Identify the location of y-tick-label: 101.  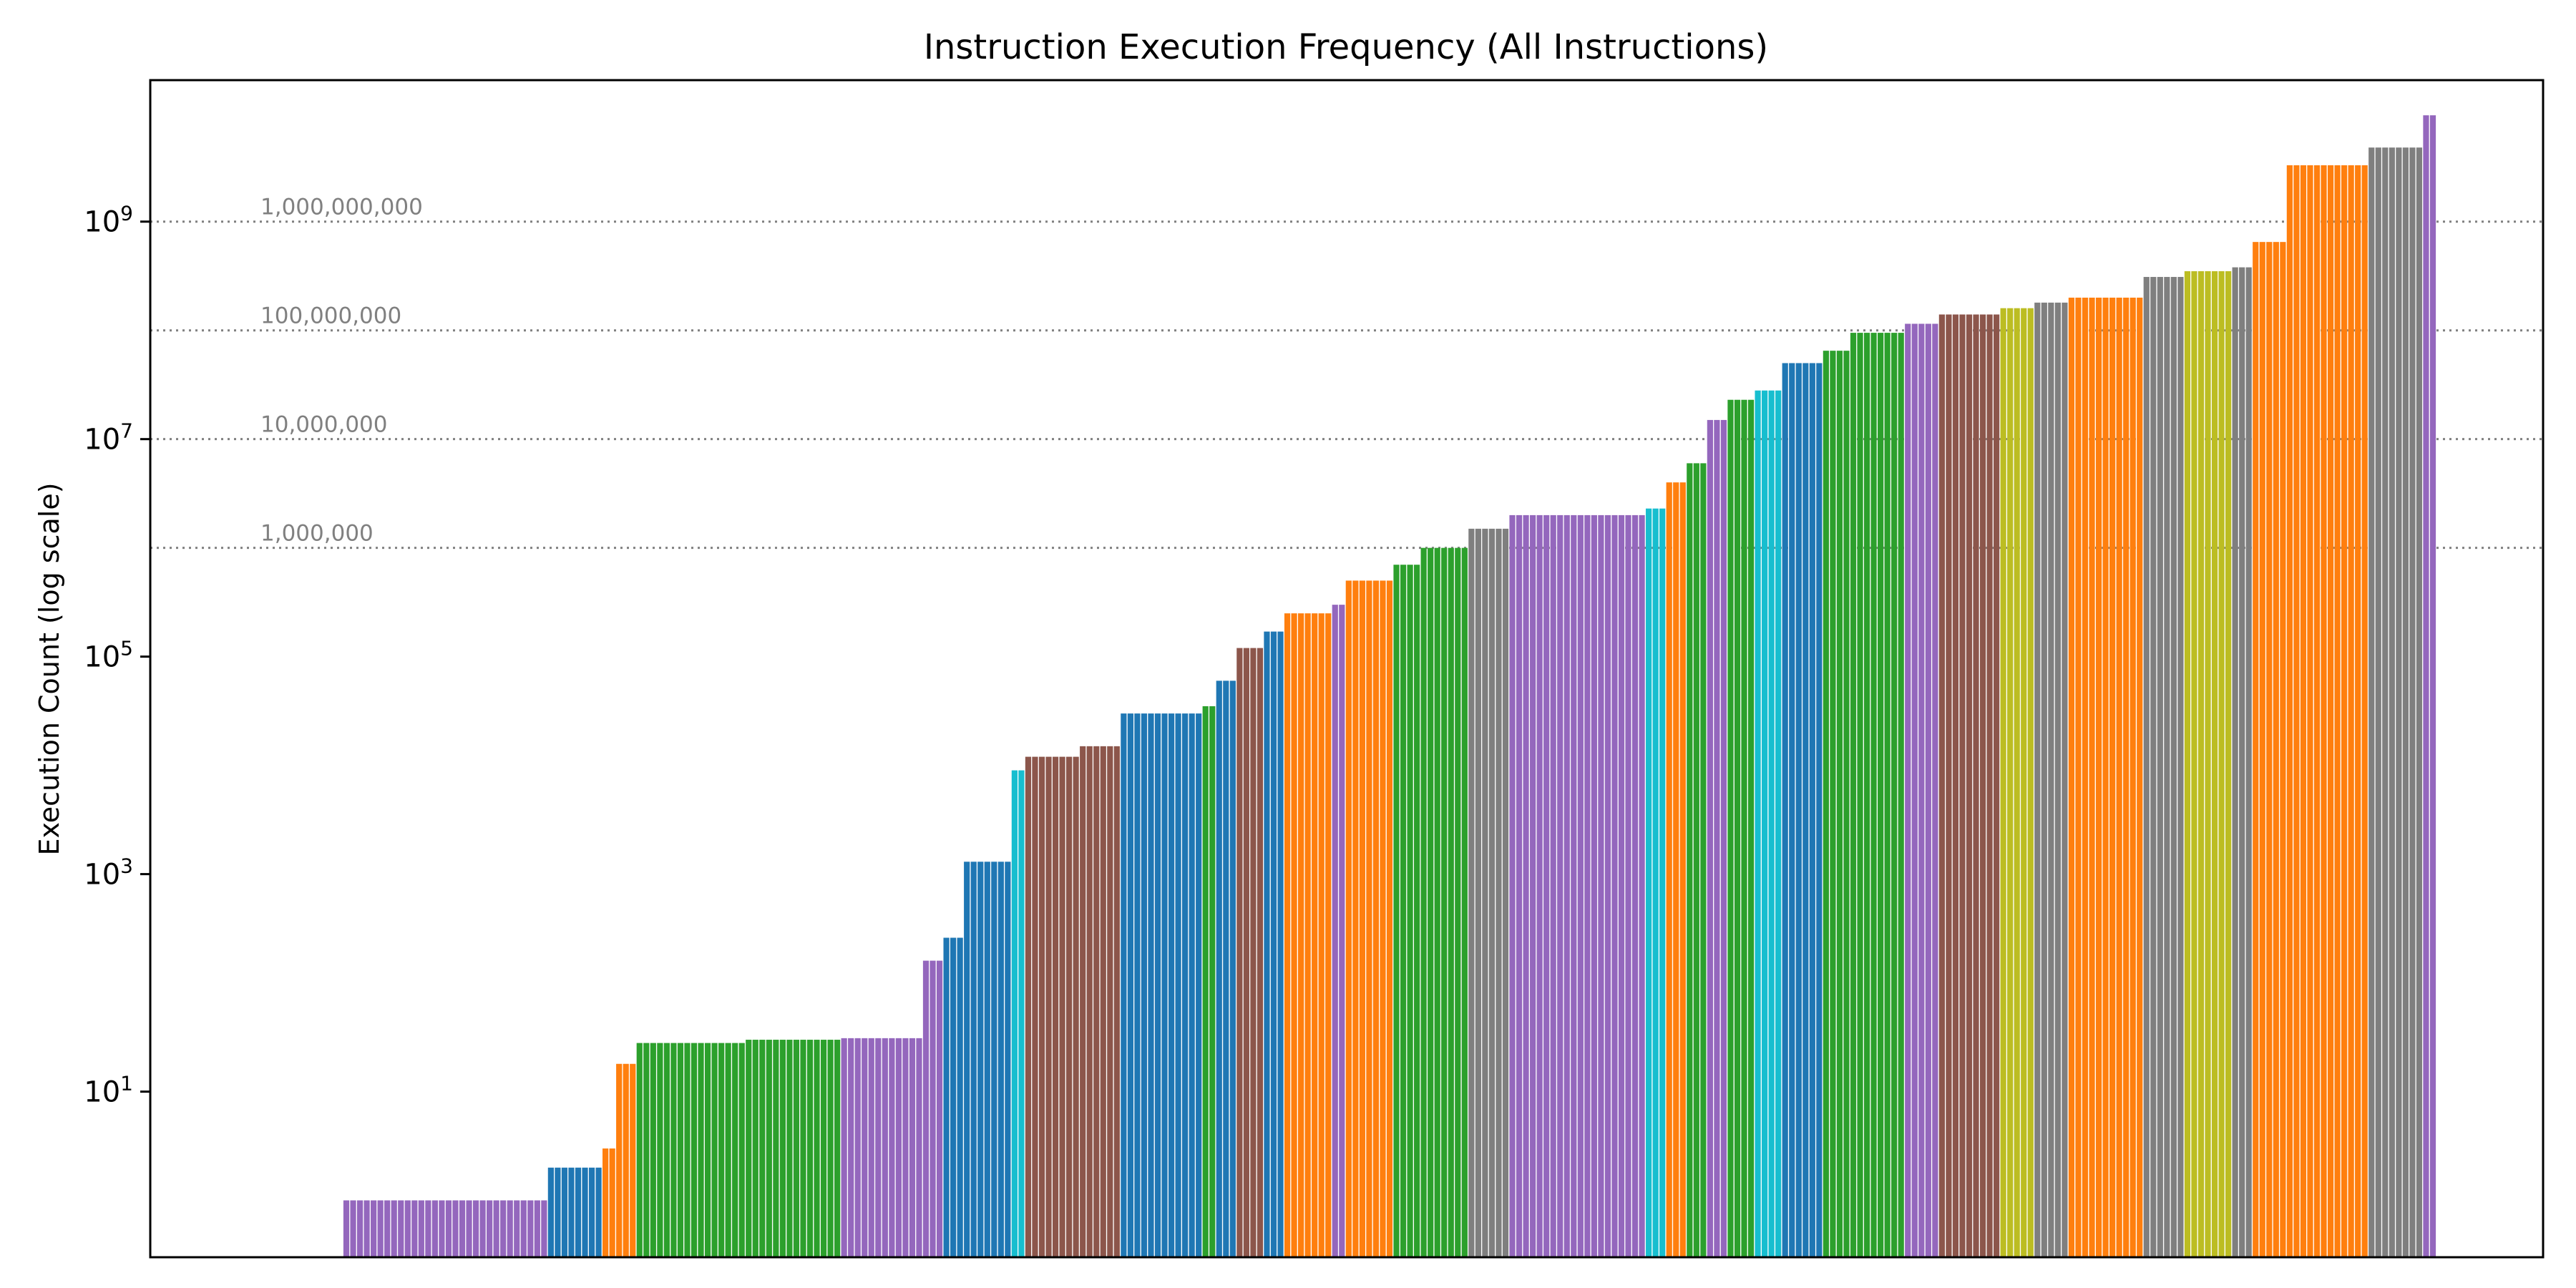
(108, 1090).